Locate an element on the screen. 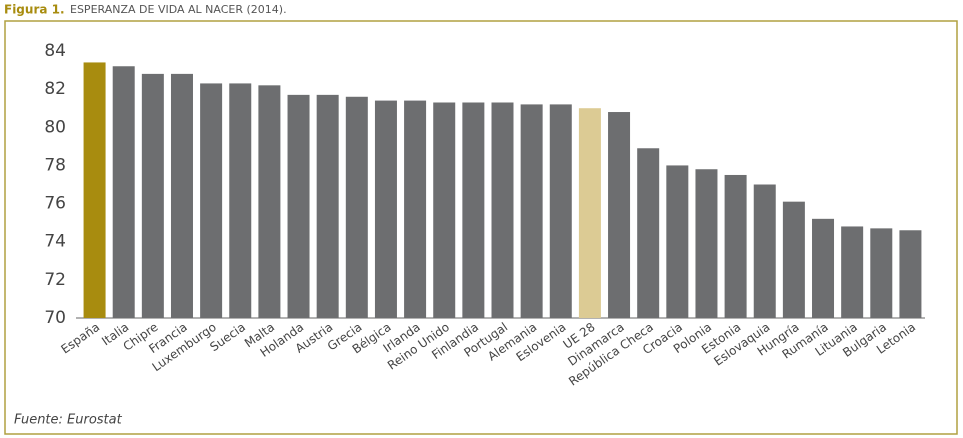  y-tick-label: 80 is located at coordinates (55, 127).